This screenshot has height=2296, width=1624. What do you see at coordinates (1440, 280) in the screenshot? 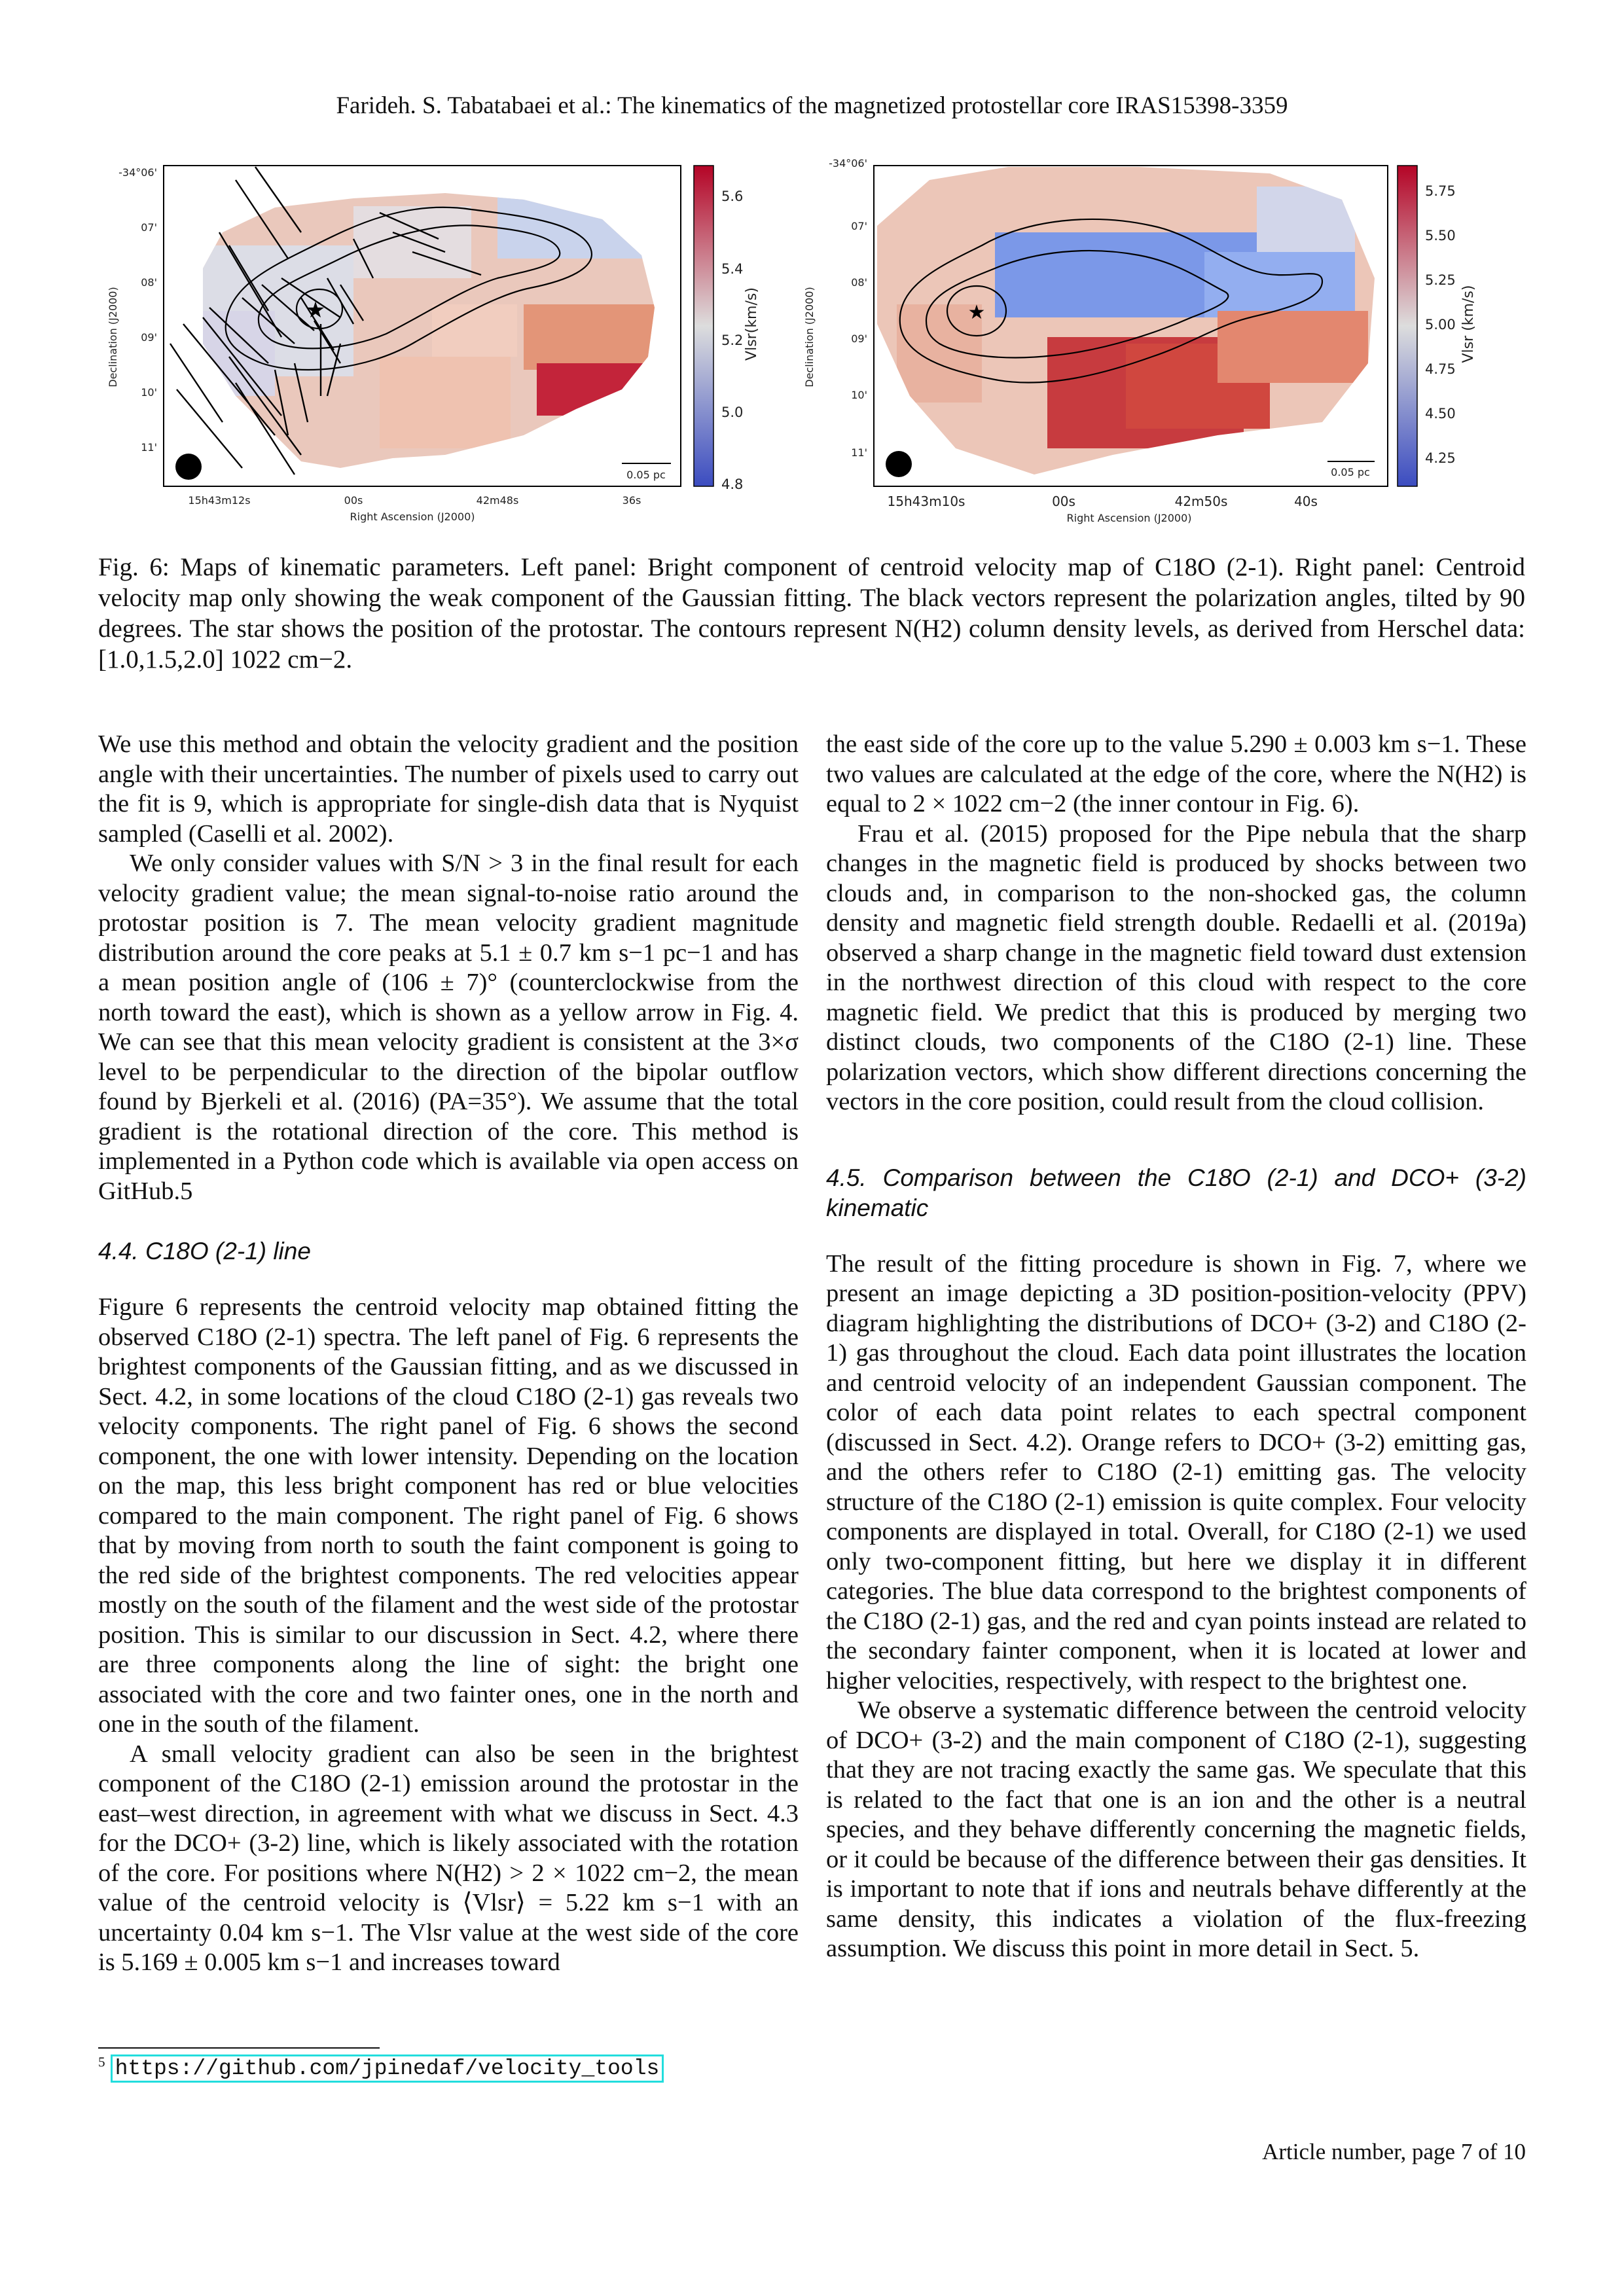
I see `cbar-tick: 5.25` at bounding box center [1440, 280].